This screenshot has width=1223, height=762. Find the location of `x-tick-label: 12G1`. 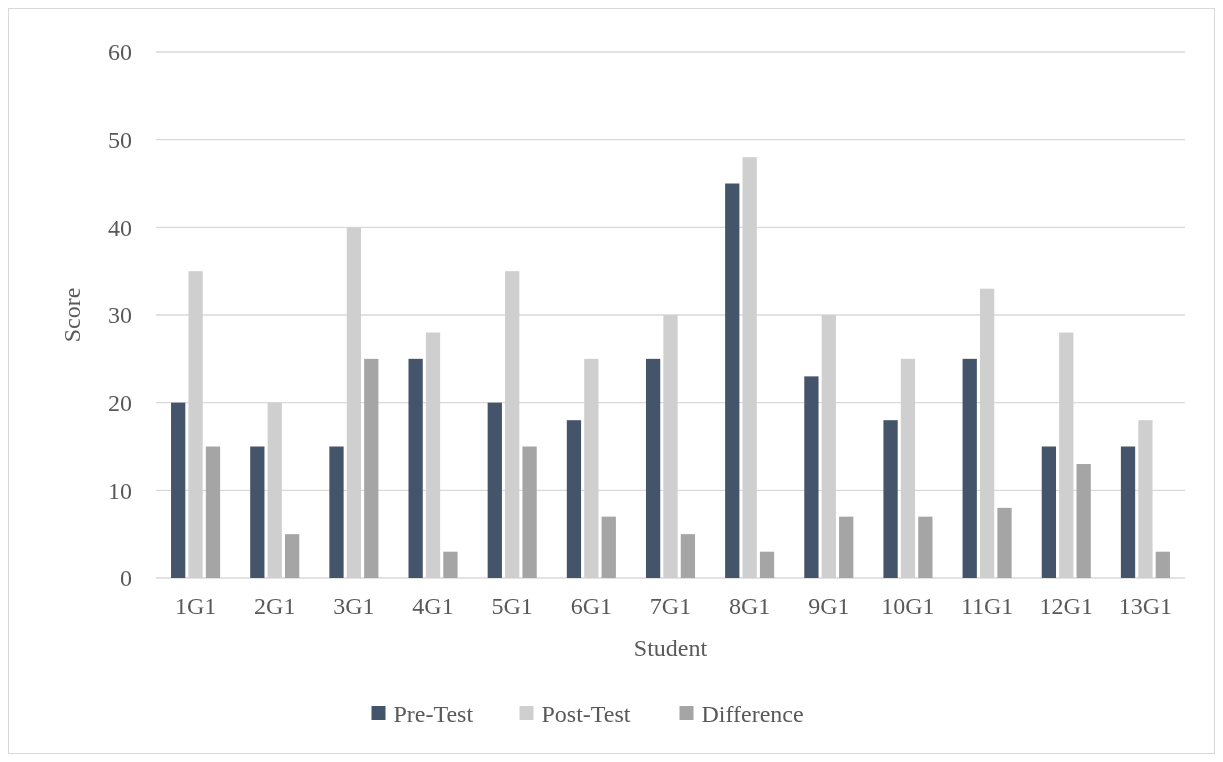

x-tick-label: 12G1 is located at coordinates (1066, 606).